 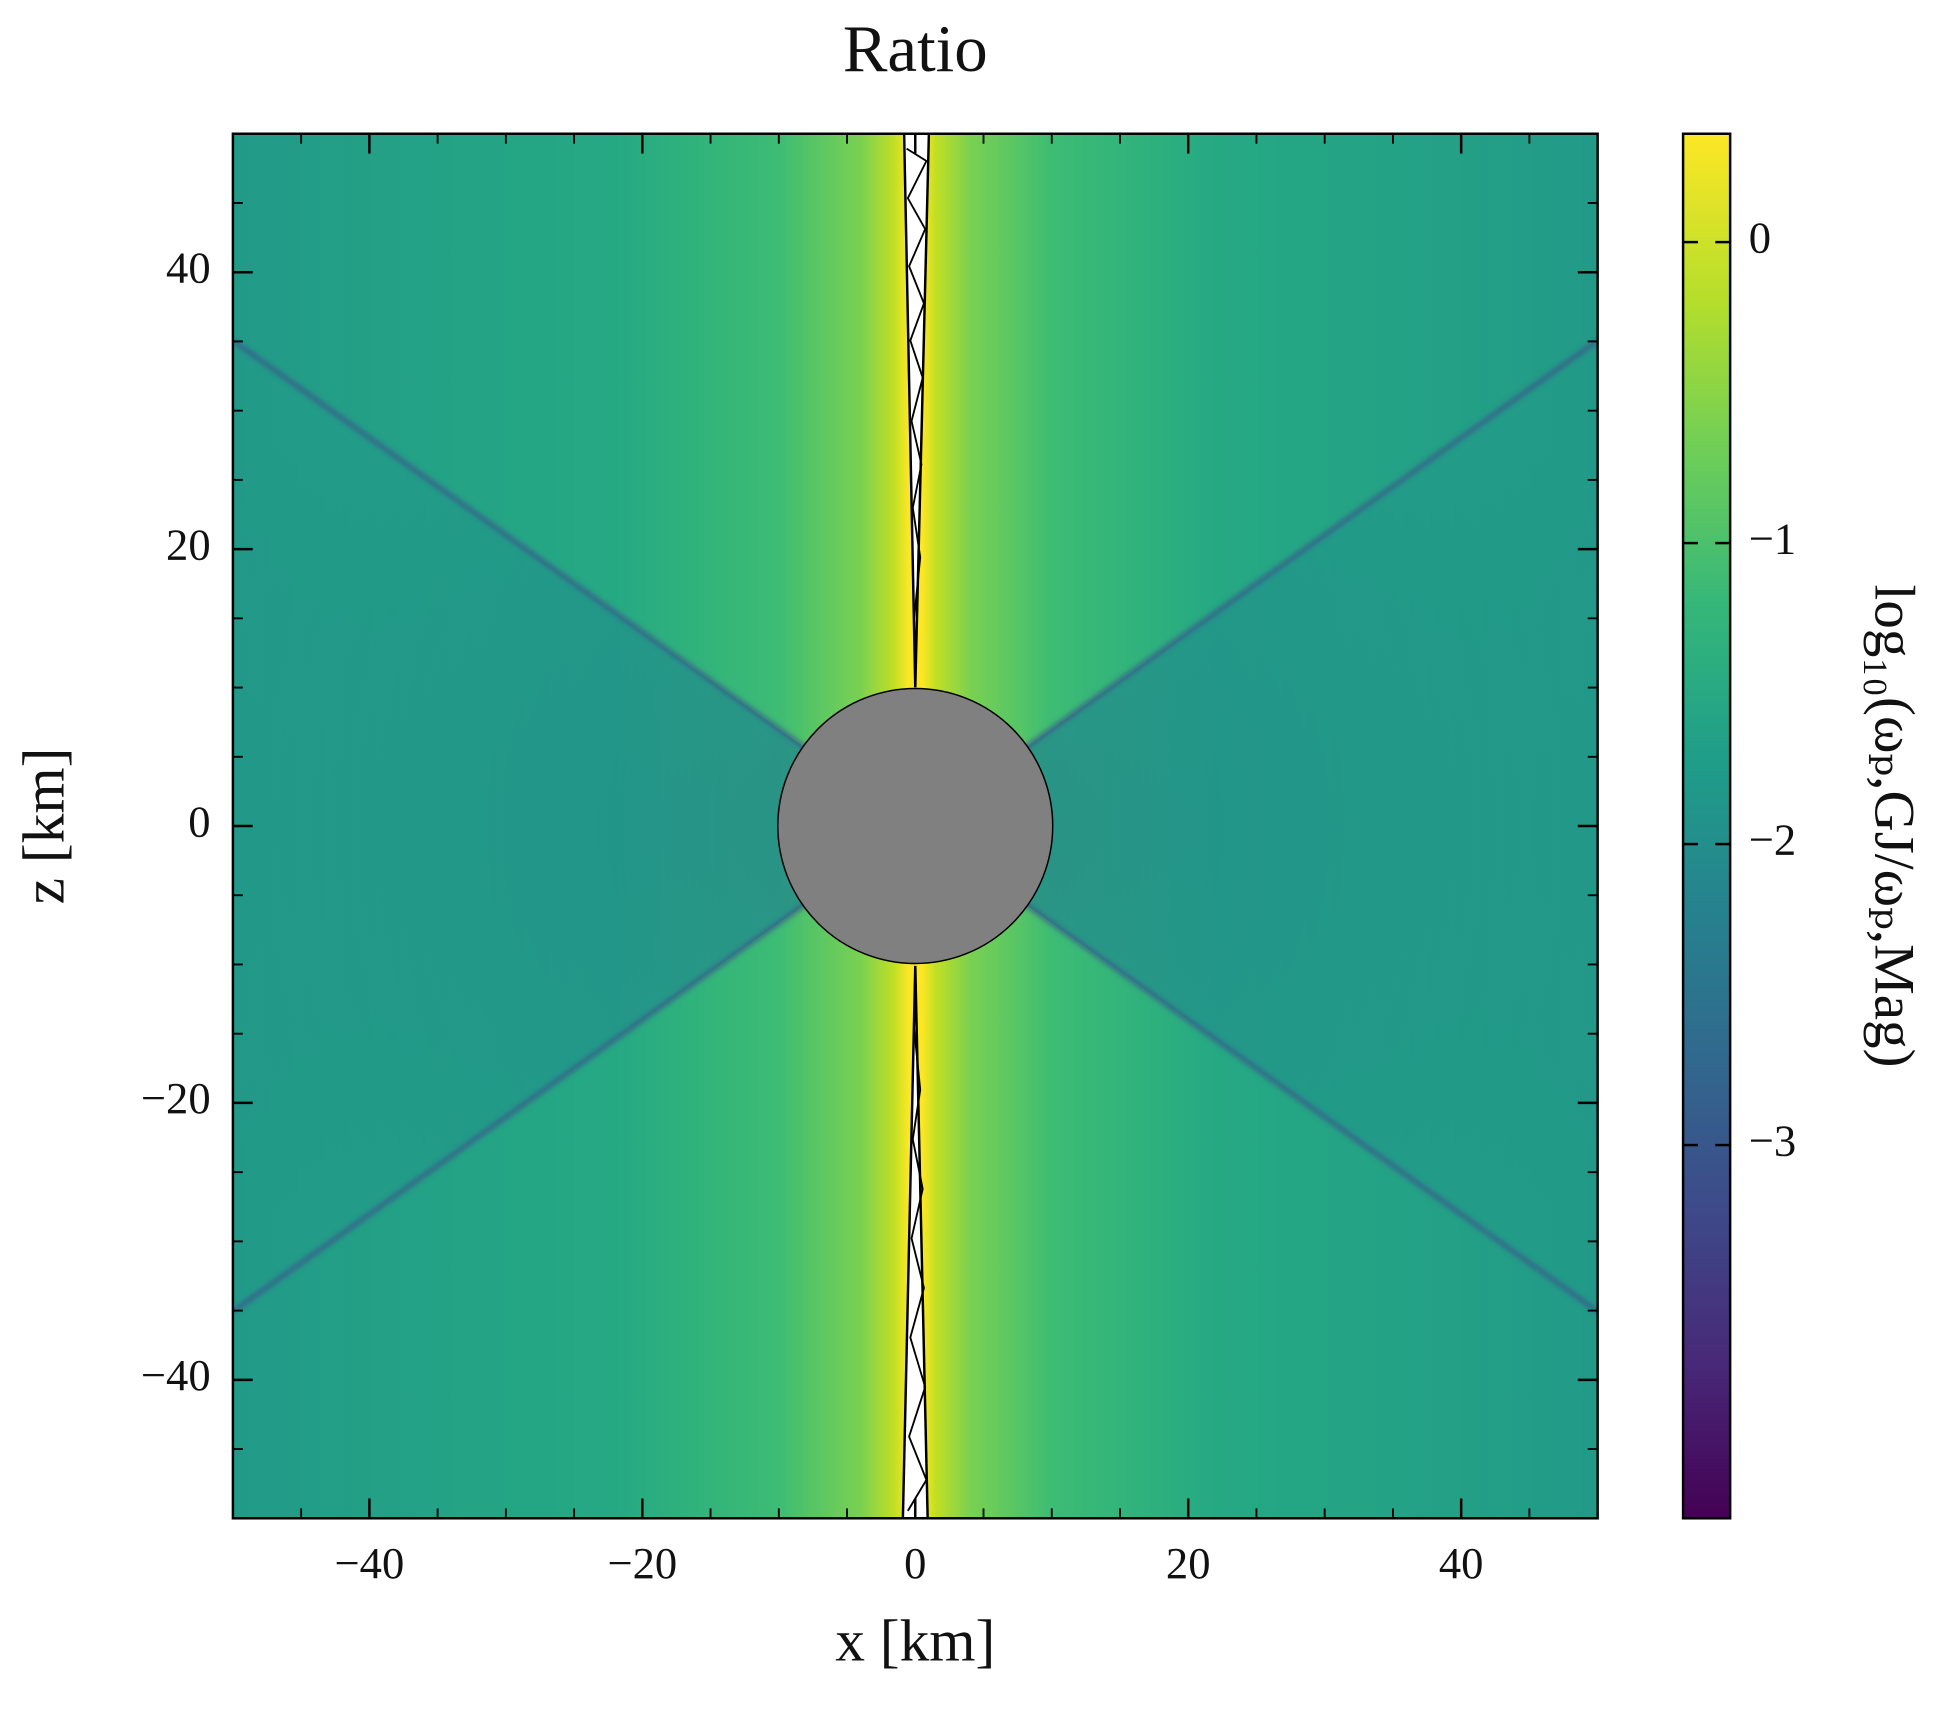 I want to click on y-tick-label: 0, so click(x=199, y=821).